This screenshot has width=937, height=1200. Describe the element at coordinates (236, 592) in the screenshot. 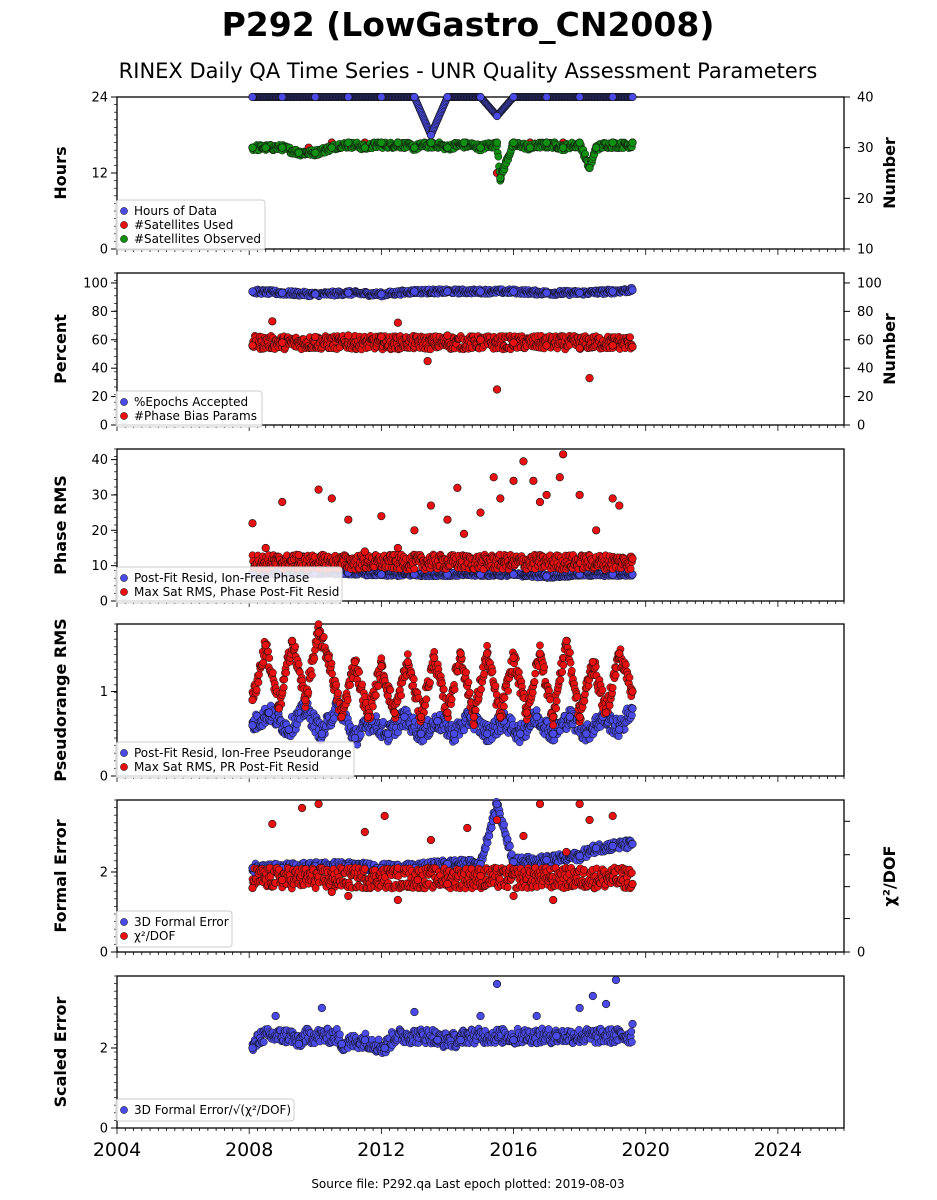

I see `legend-label: Max Sat RMS, Phase Post-Fit Resid` at that location.